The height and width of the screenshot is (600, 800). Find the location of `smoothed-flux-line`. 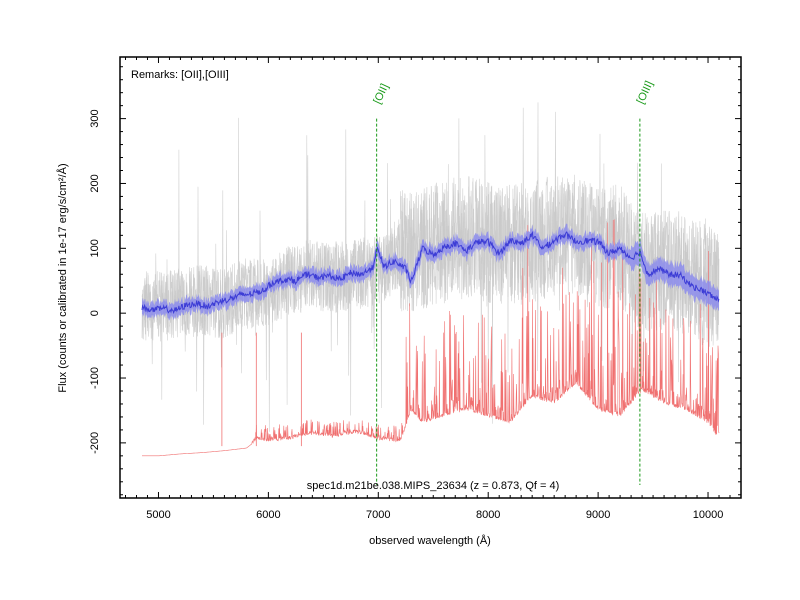

smoothed-flux-line is located at coordinates (430, 272).